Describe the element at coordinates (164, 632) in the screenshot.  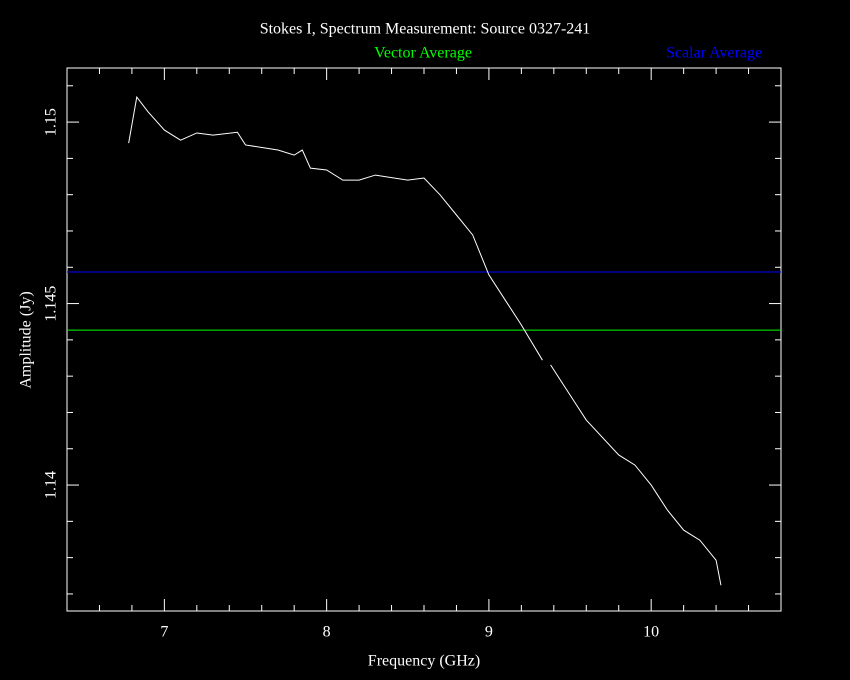
I see `x-tick-label: 7` at that location.